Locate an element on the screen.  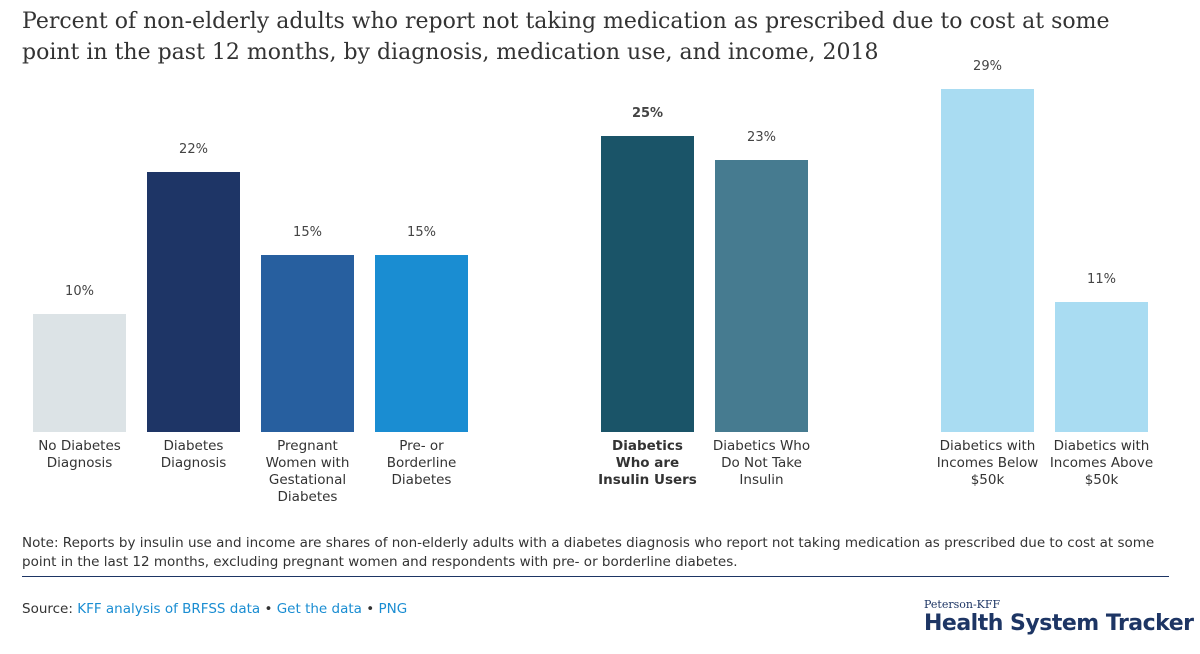
logo-name: Health System Tracker is located at coordinates (1059, 623).